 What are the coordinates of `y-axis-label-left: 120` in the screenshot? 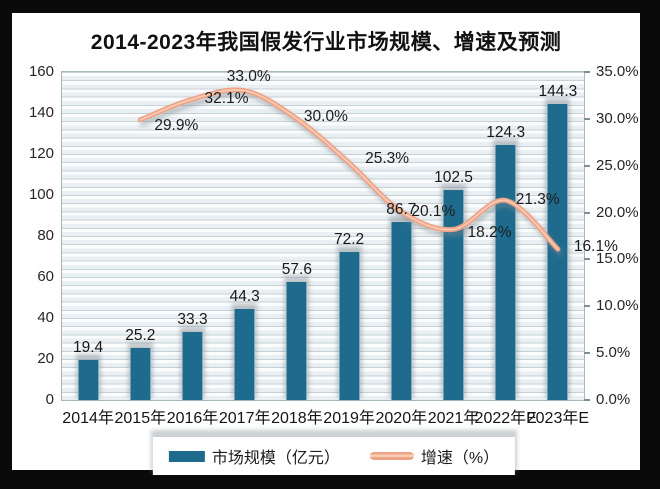 It's located at (41, 153).